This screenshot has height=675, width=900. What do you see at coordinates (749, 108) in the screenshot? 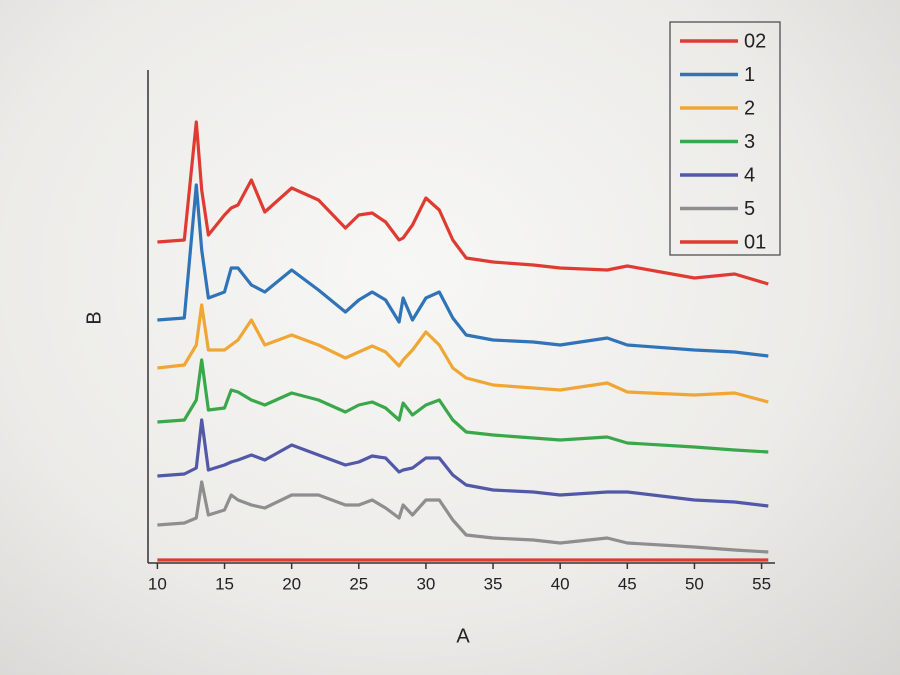
I see `legend-label: 2` at bounding box center [749, 108].